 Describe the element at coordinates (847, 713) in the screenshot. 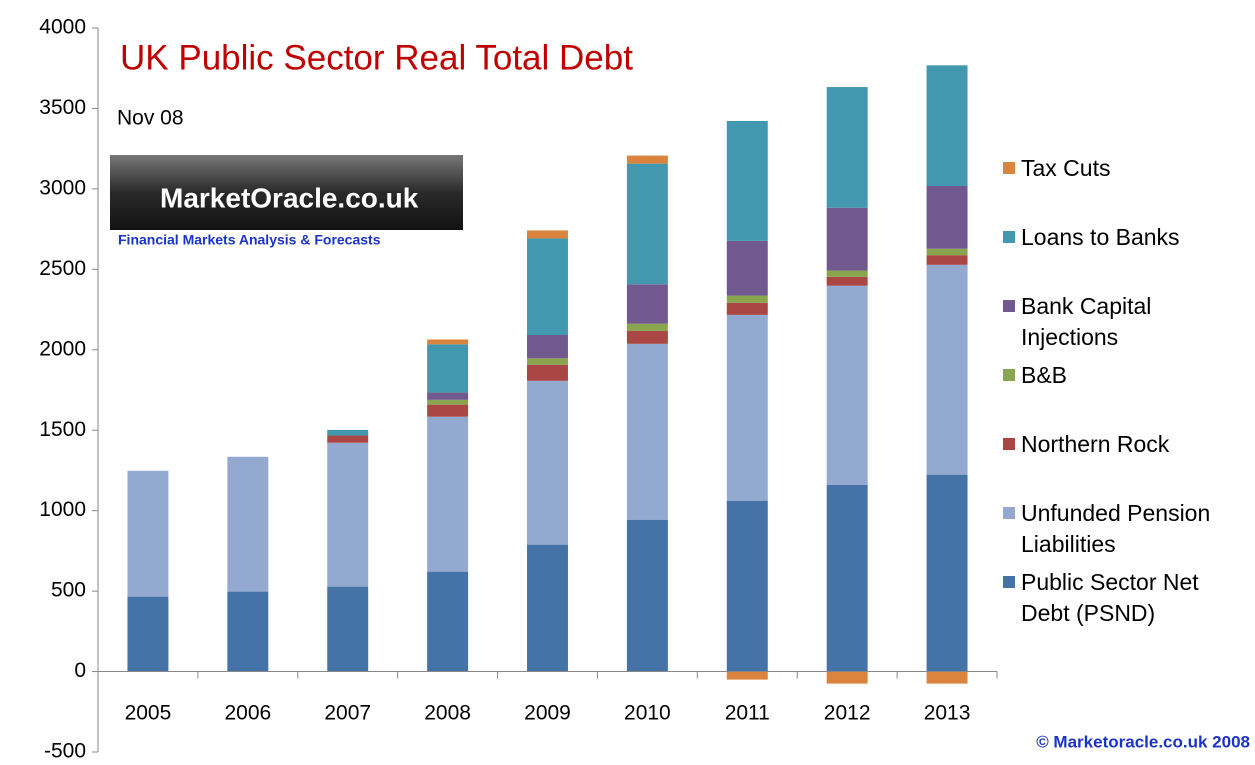

I see `x-tick-label: 2012` at that location.